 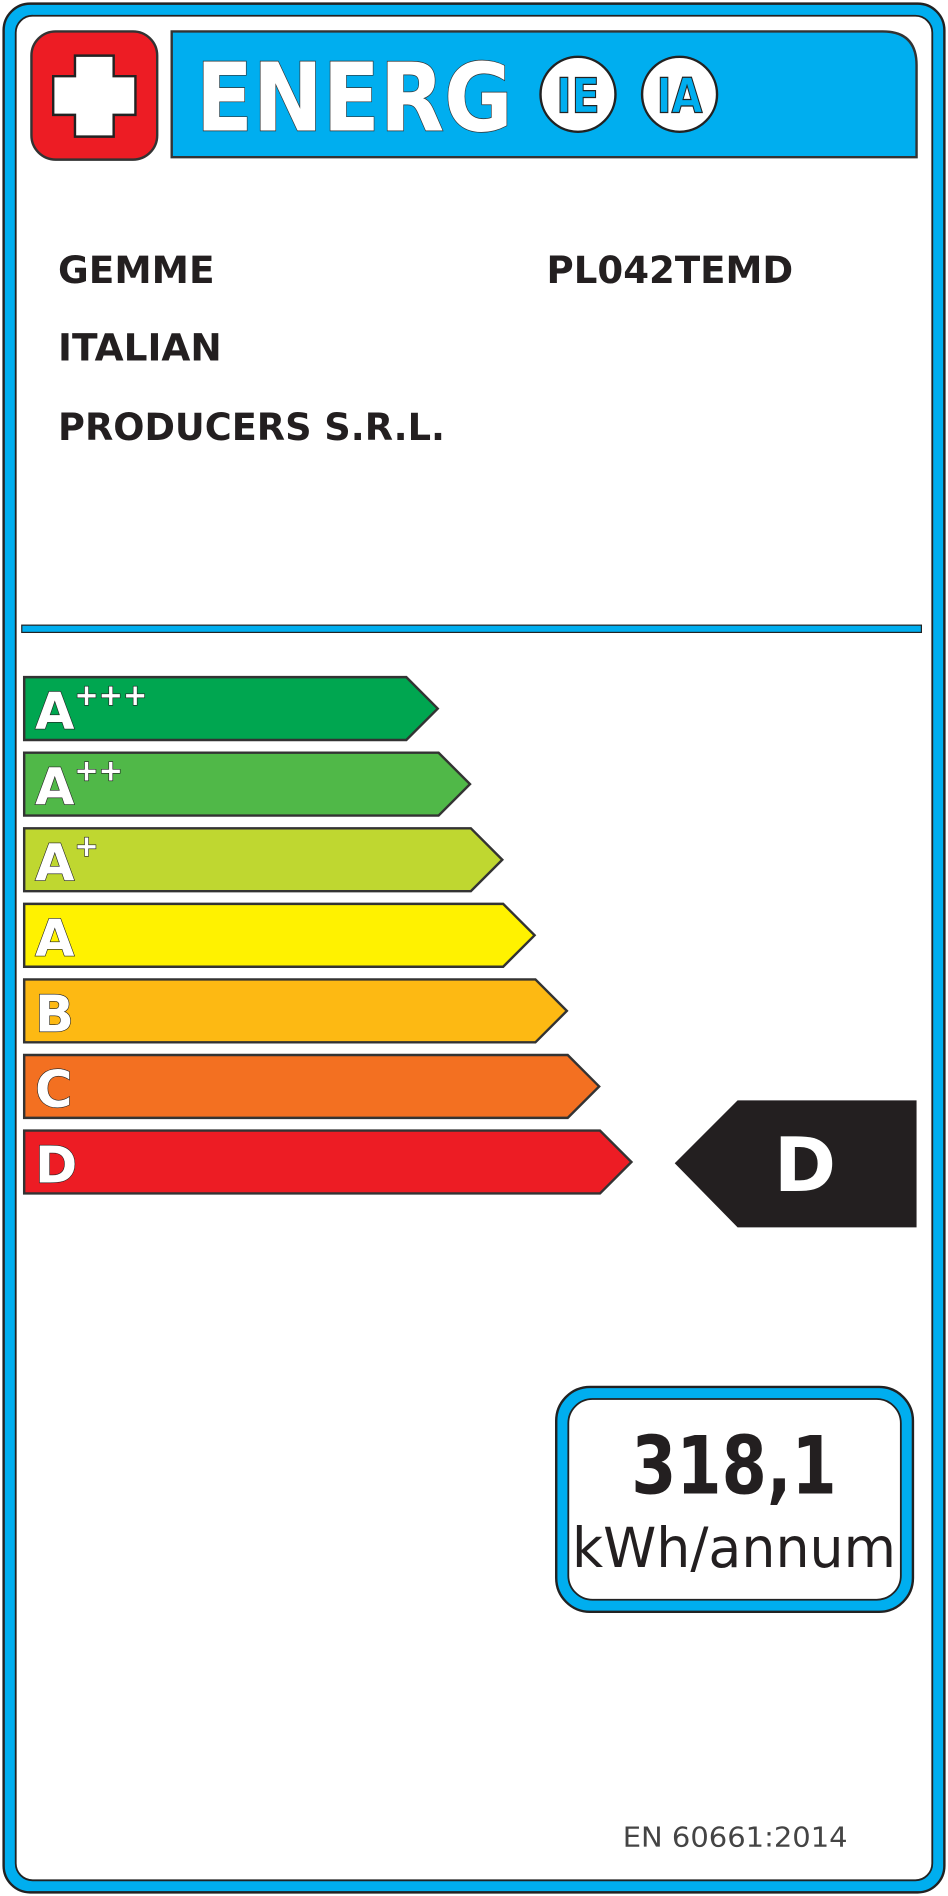 What do you see at coordinates (55, 938) in the screenshot?
I see `class-label: A` at bounding box center [55, 938].